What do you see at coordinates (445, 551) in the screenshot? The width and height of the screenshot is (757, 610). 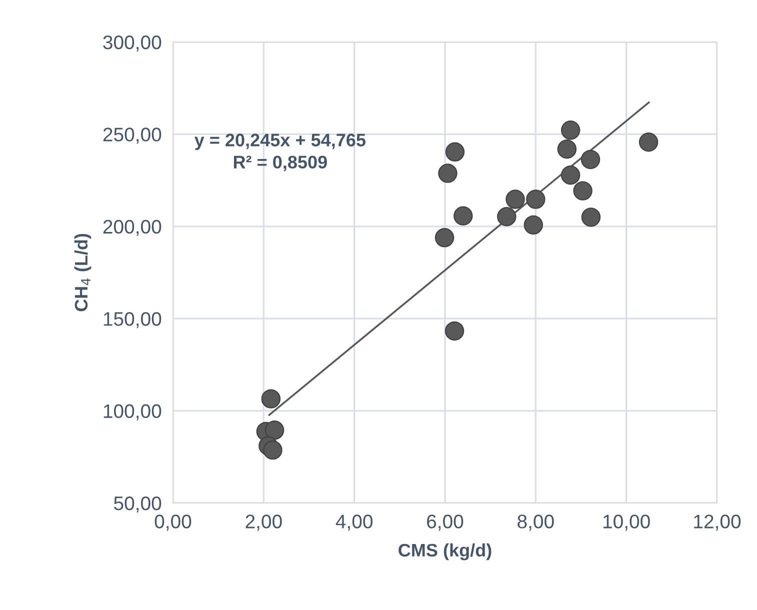 I see `x-axis-title: CMS (kg/d)` at bounding box center [445, 551].